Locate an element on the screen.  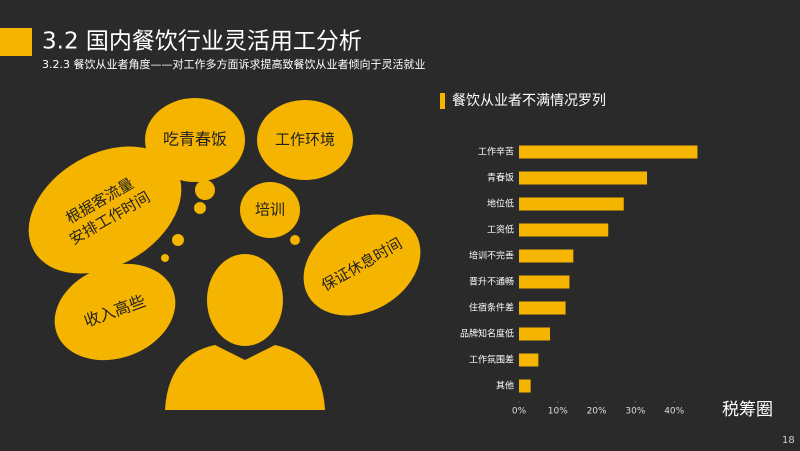
y-tick-label: 晋升不通畅 is located at coordinates (491, 282).